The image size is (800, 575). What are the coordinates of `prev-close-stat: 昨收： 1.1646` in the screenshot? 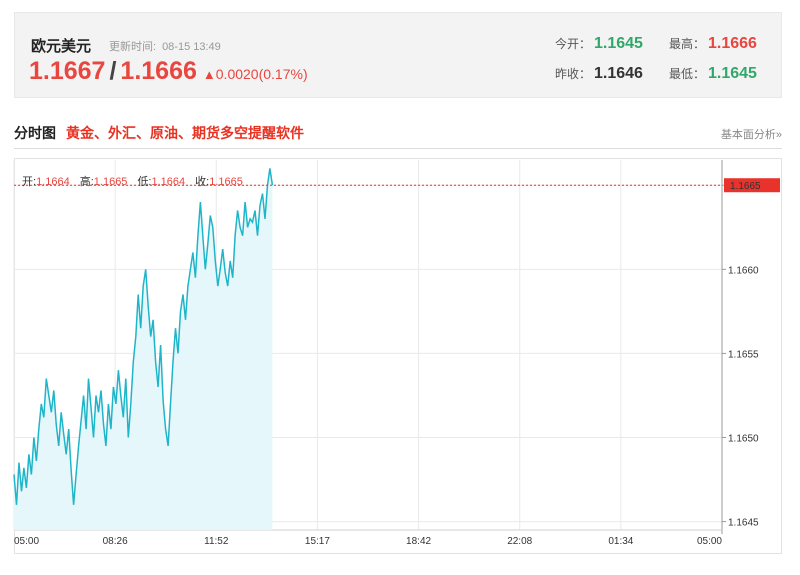 It's located at (599, 74).